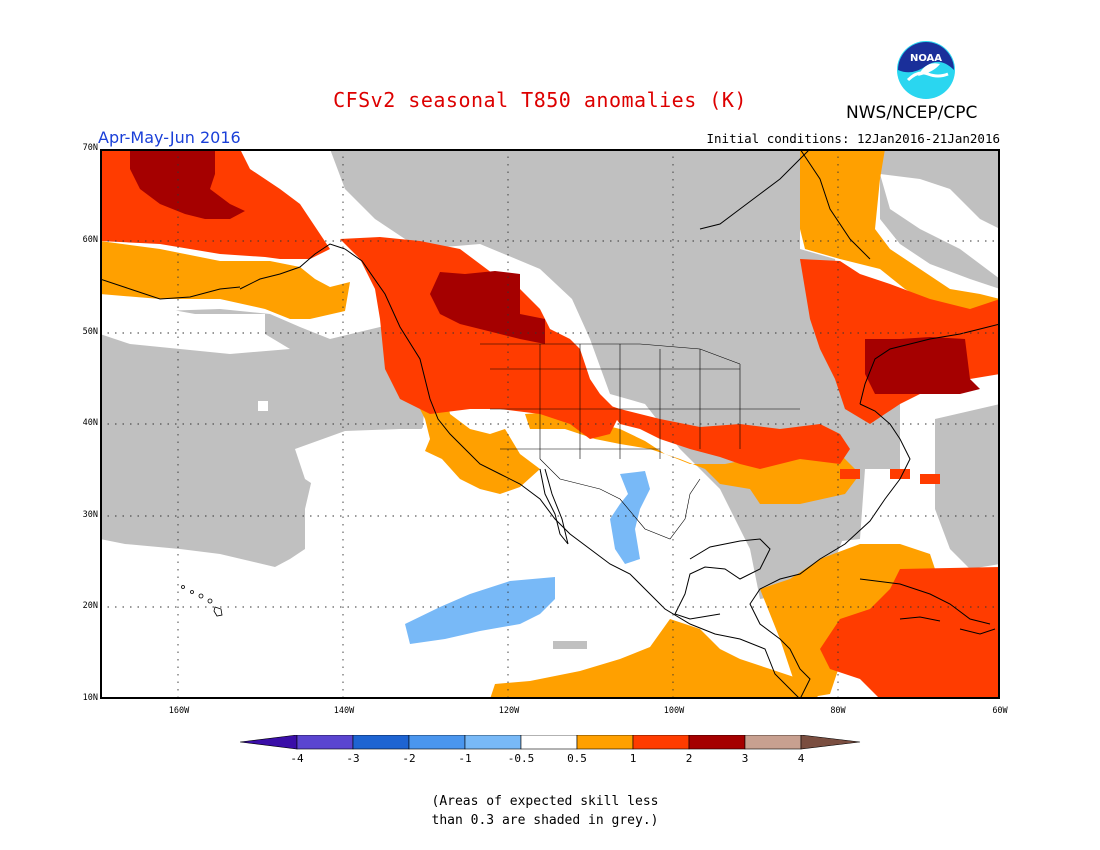  I want to click on lat-label-60n: 60N, so click(90, 240).